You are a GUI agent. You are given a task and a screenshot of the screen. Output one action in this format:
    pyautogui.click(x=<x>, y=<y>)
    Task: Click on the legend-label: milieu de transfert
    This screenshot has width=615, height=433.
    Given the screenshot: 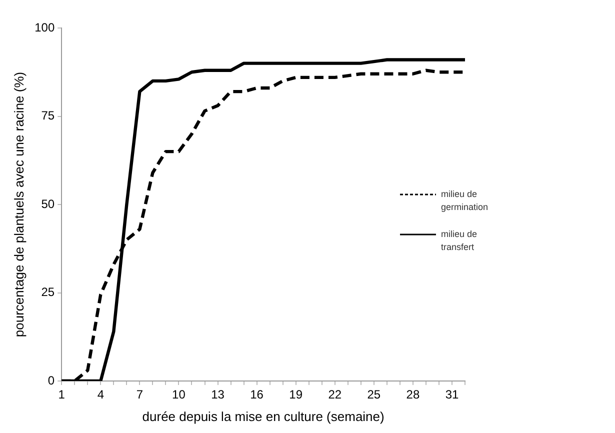 What is the action you would take?
    pyautogui.click(x=459, y=240)
    